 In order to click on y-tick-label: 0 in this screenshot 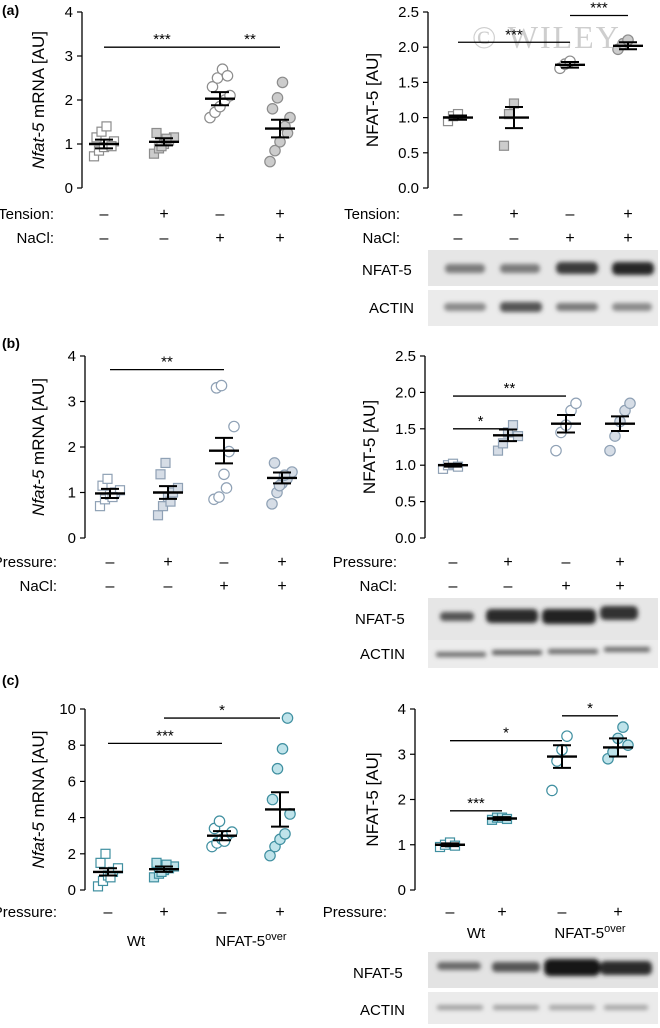, I will do `click(69, 188)`.